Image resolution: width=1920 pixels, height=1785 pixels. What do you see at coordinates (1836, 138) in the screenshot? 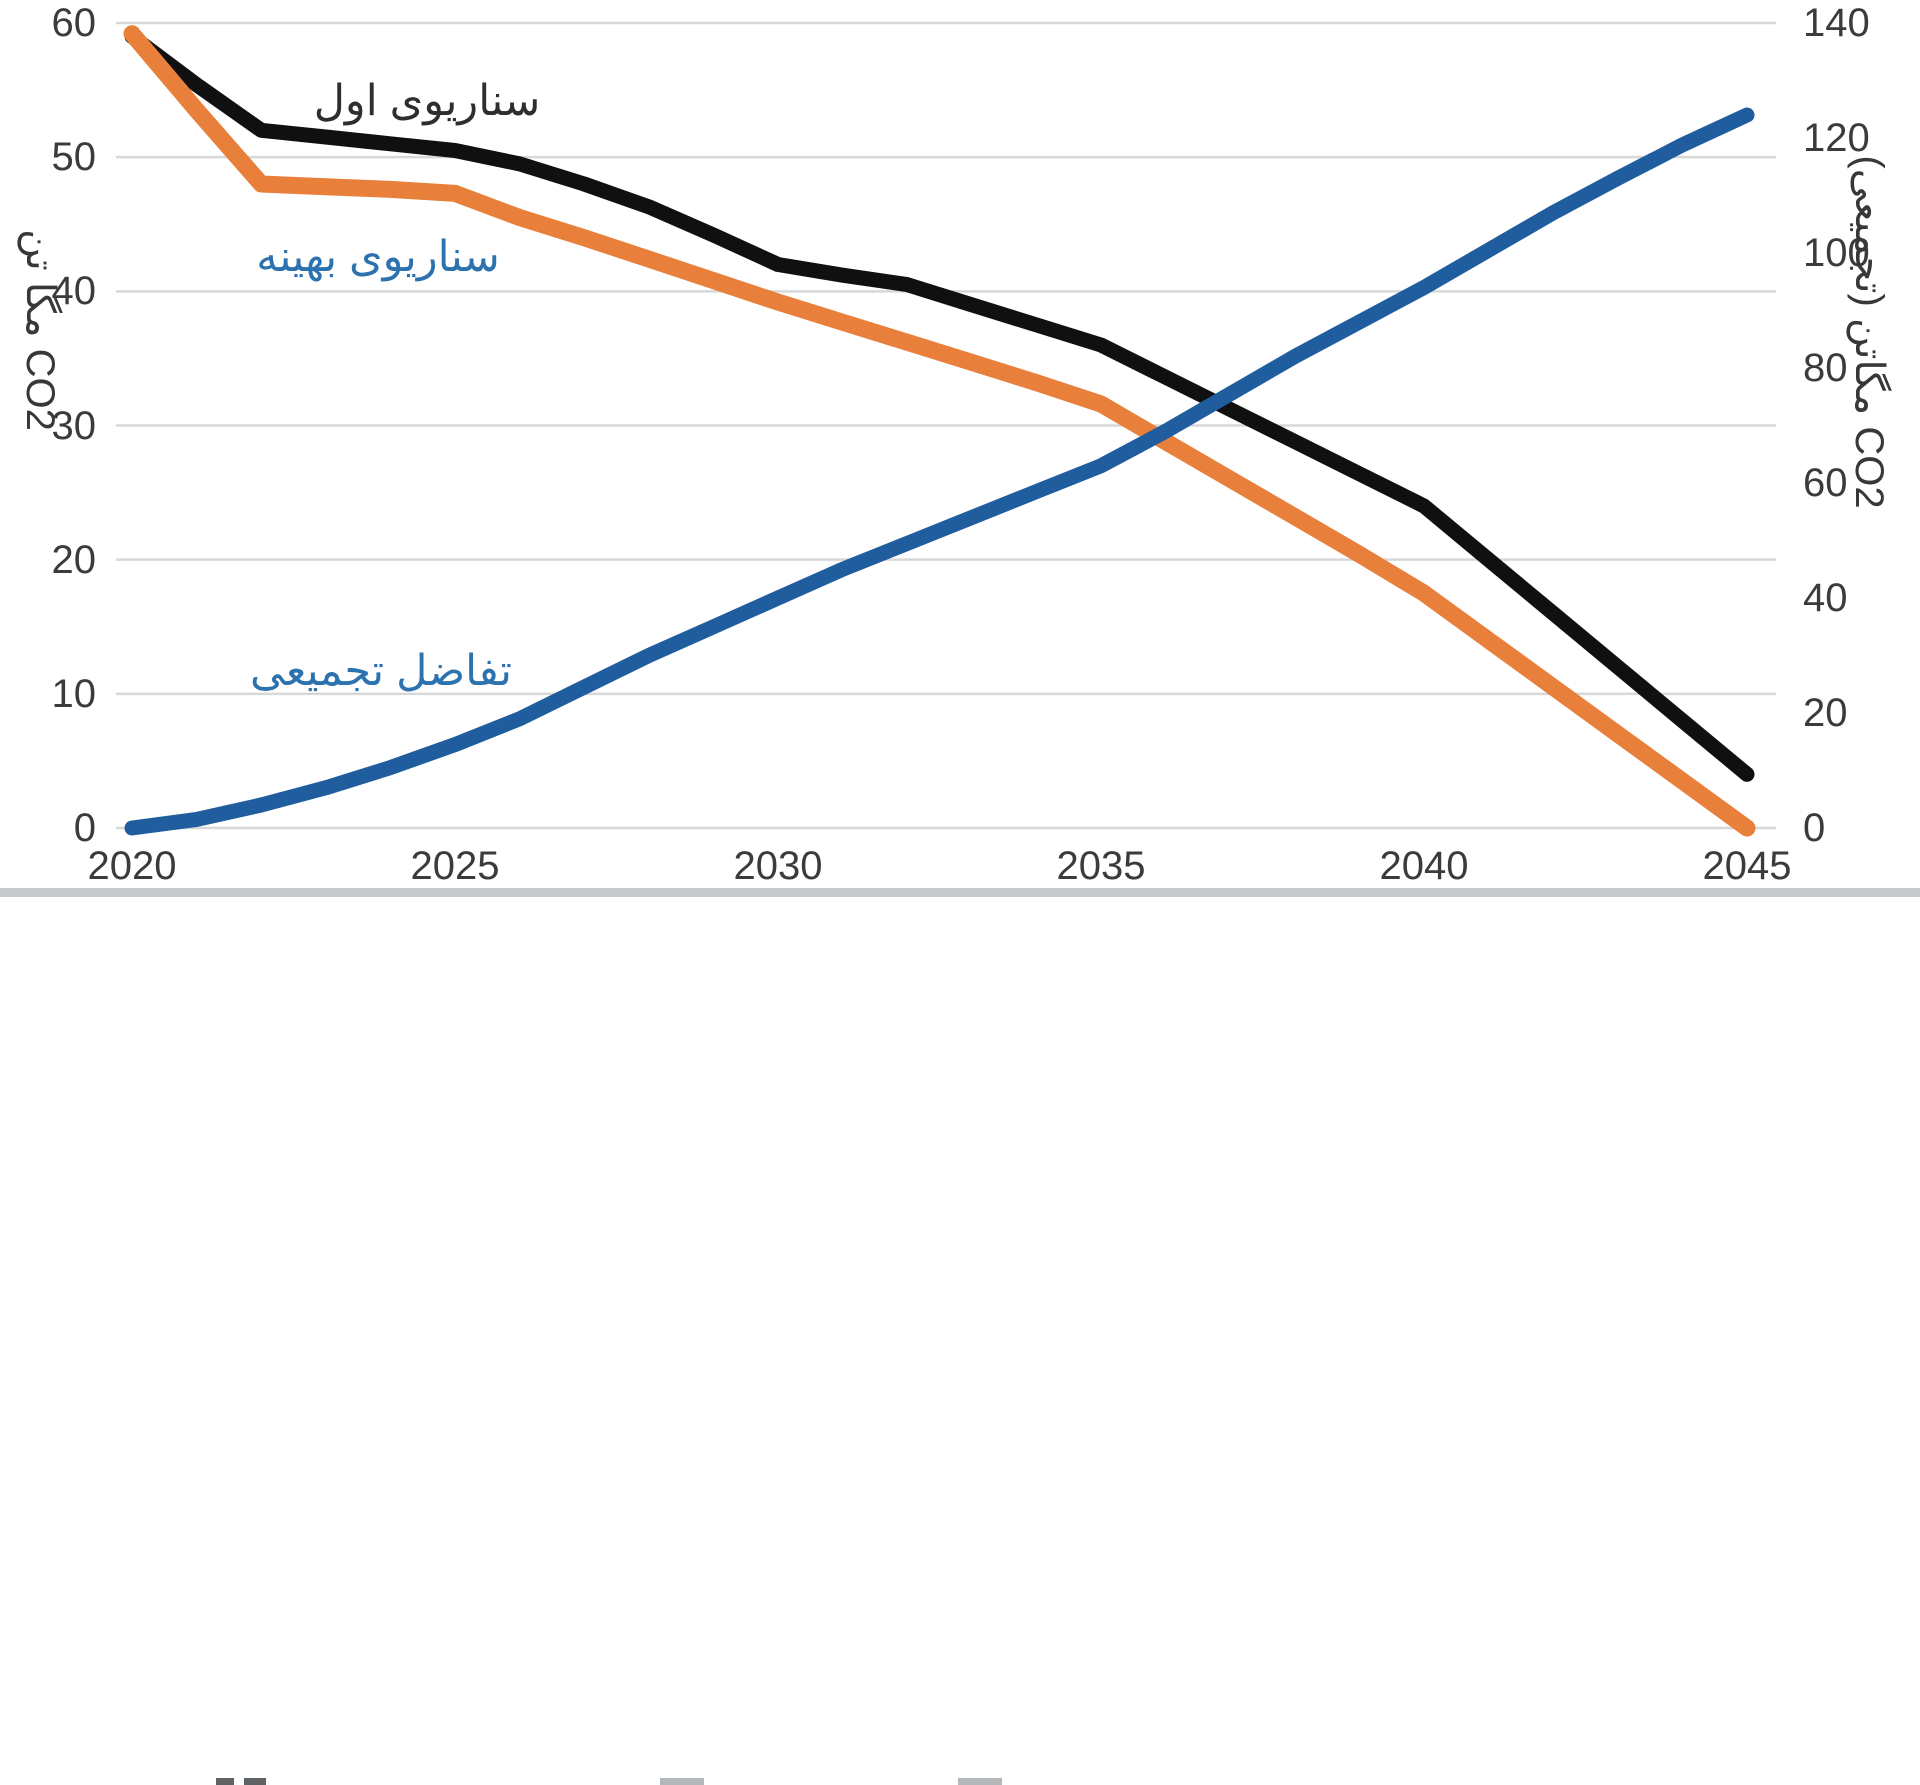
I see `y-tick-label: 120` at bounding box center [1836, 138].